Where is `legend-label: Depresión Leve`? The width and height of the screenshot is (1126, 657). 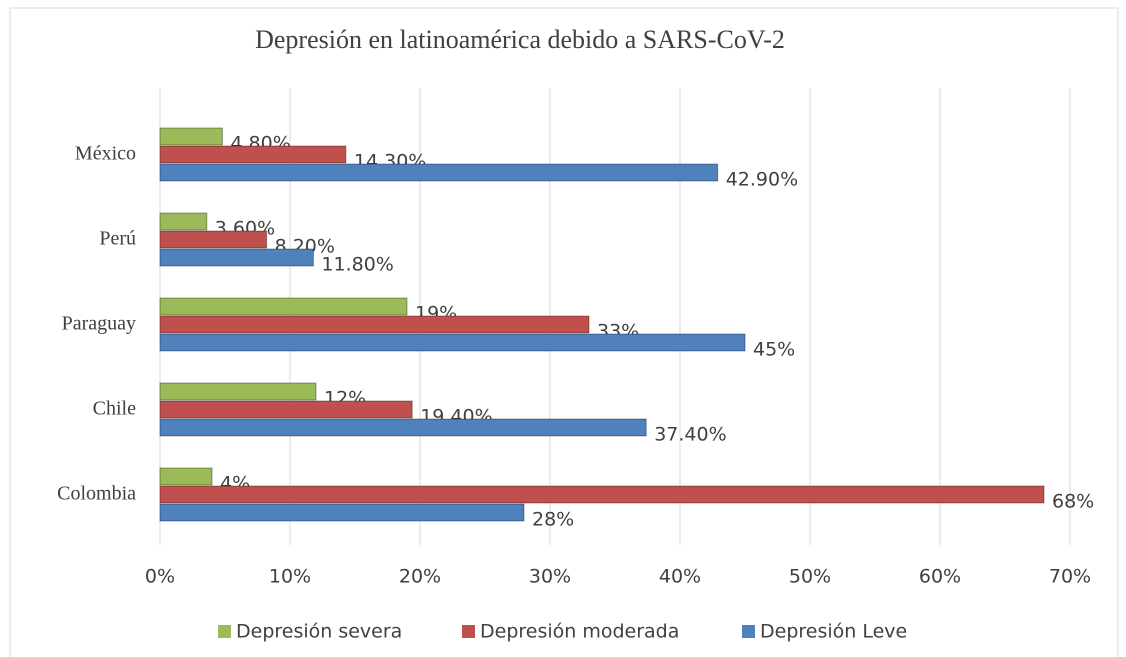
legend-label: Depresión Leve is located at coordinates (833, 632).